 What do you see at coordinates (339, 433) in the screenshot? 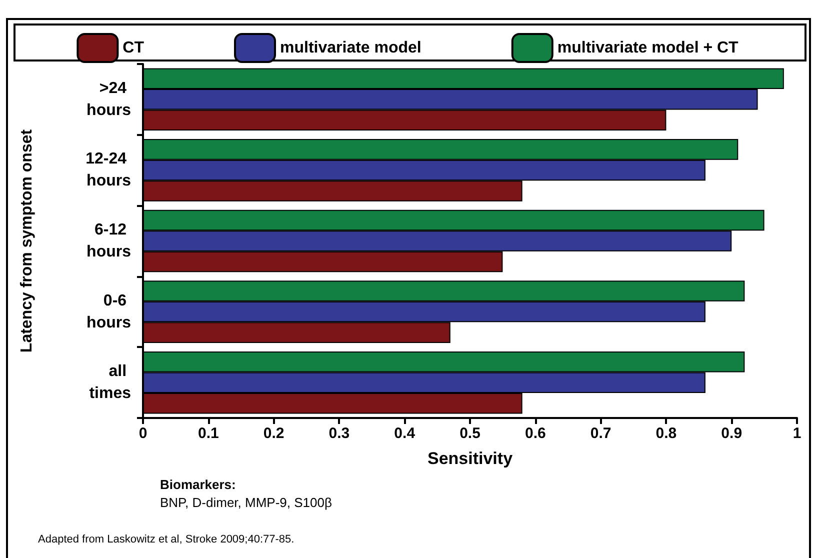
I see `x-tick-label: 0.3` at bounding box center [339, 433].